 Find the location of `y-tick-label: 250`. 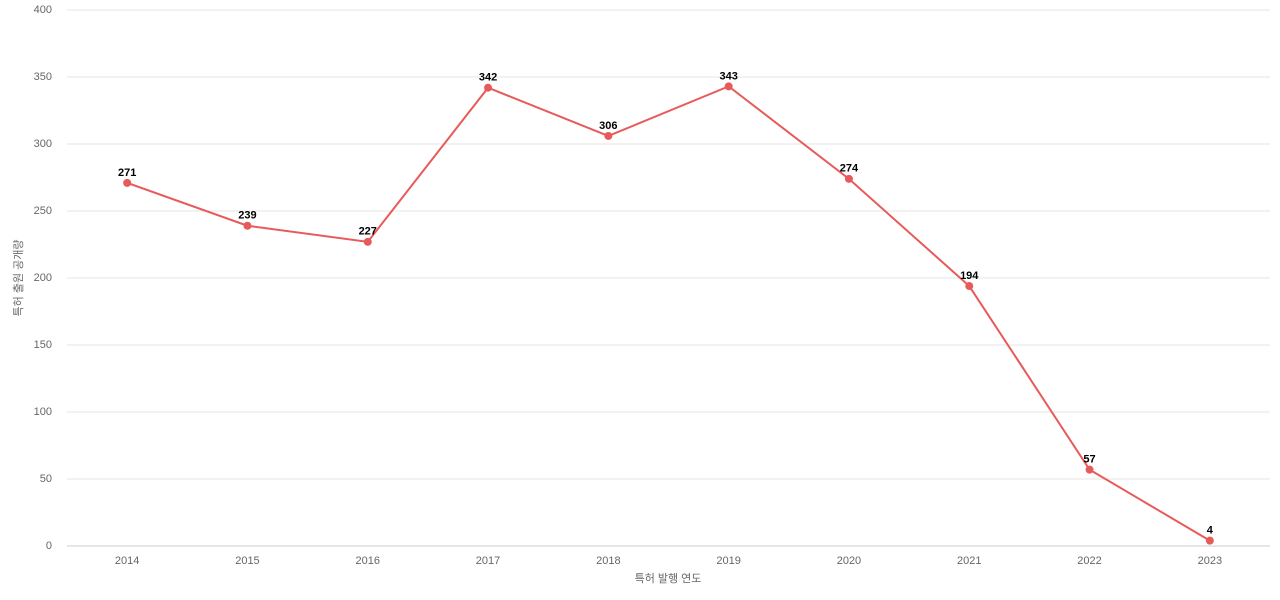

y-tick-label: 250 is located at coordinates (43, 211).